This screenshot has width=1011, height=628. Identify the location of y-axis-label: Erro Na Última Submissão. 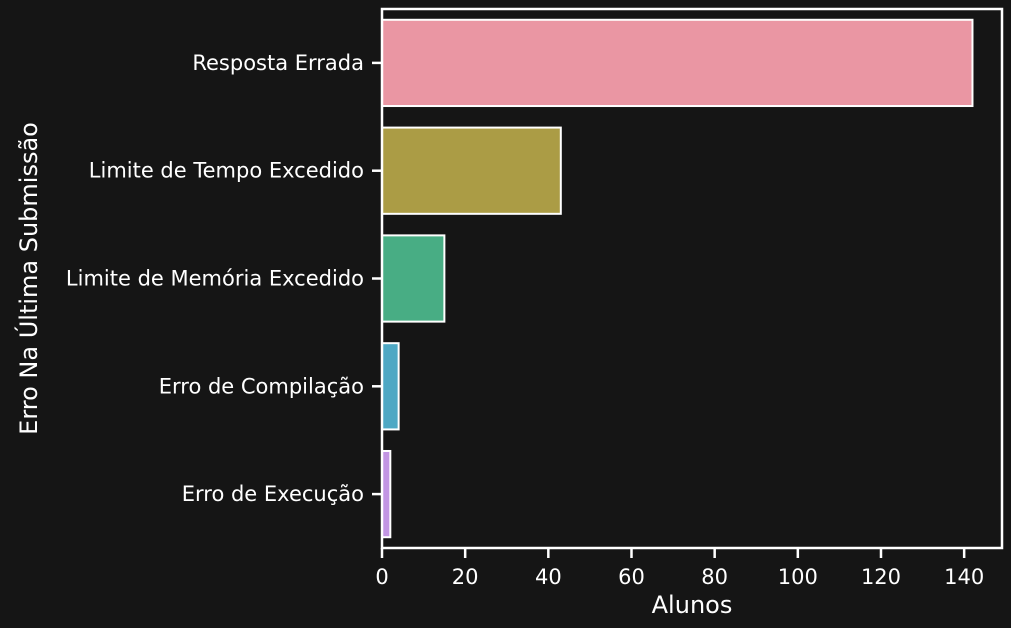
(28, 278).